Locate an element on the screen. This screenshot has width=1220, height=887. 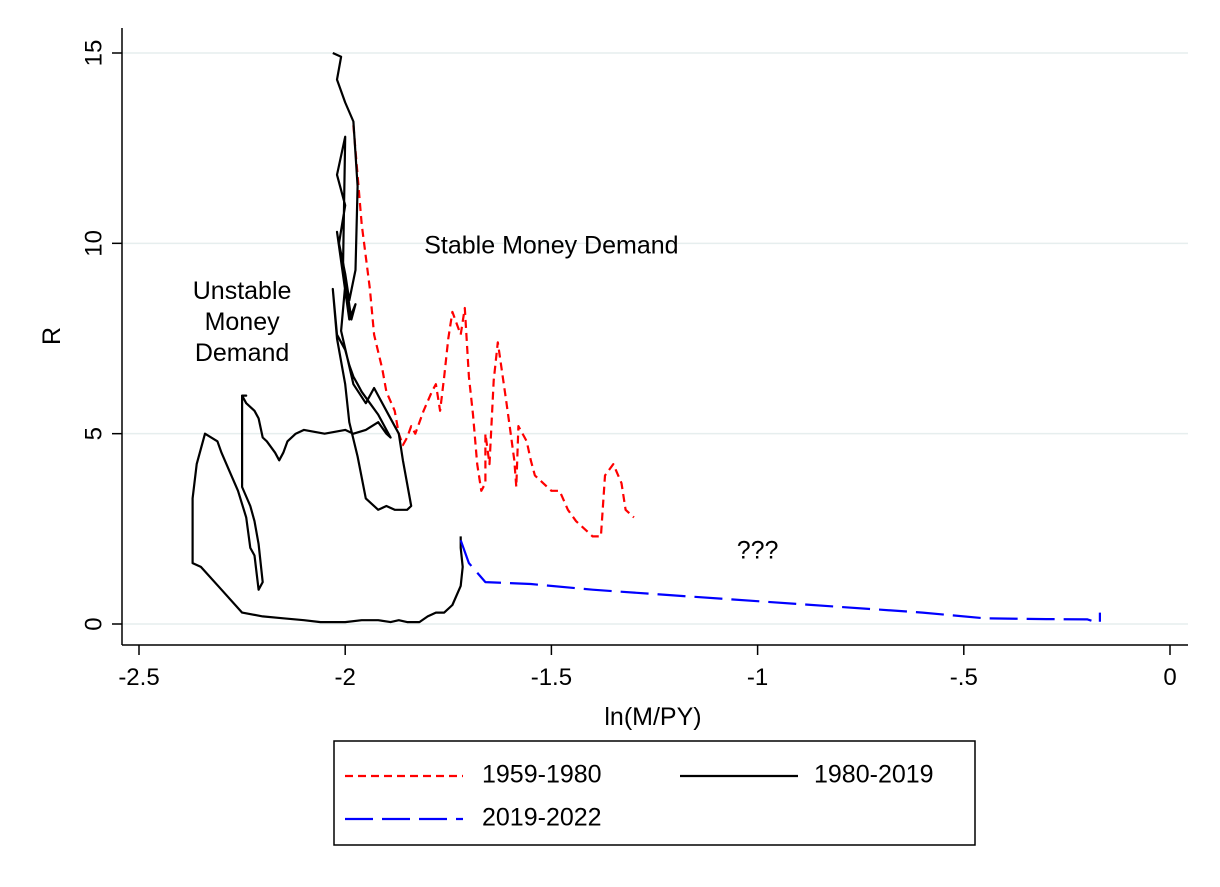
y-tick-label-0: 0 is located at coordinates (93, 623).